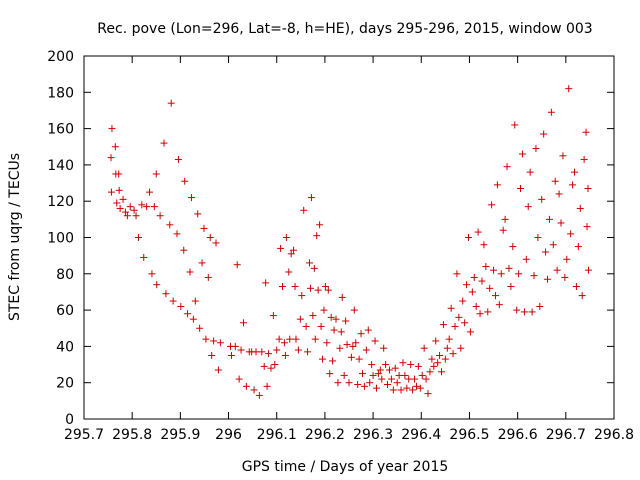  Describe the element at coordinates (60, 239) in the screenshot. I see `y-tick-label: 100` at that location.